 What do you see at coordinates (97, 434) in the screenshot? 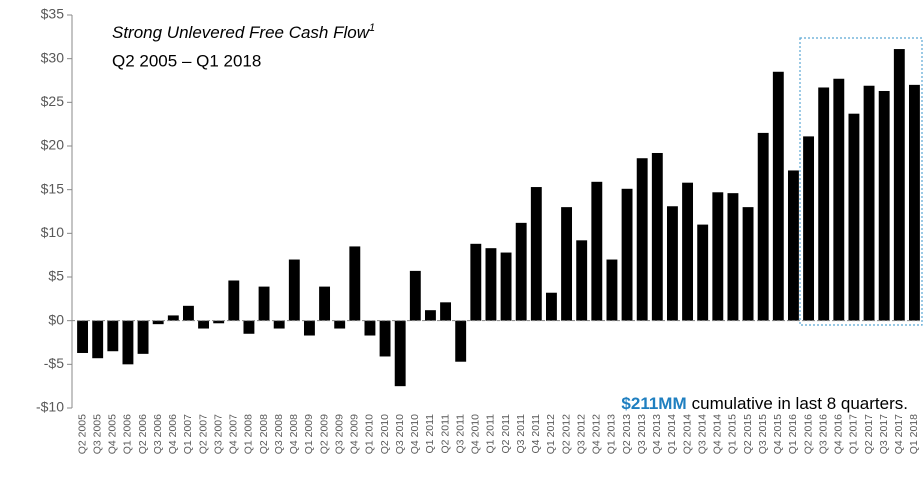
I see `x-tick-label: Q3 2005` at bounding box center [97, 434].